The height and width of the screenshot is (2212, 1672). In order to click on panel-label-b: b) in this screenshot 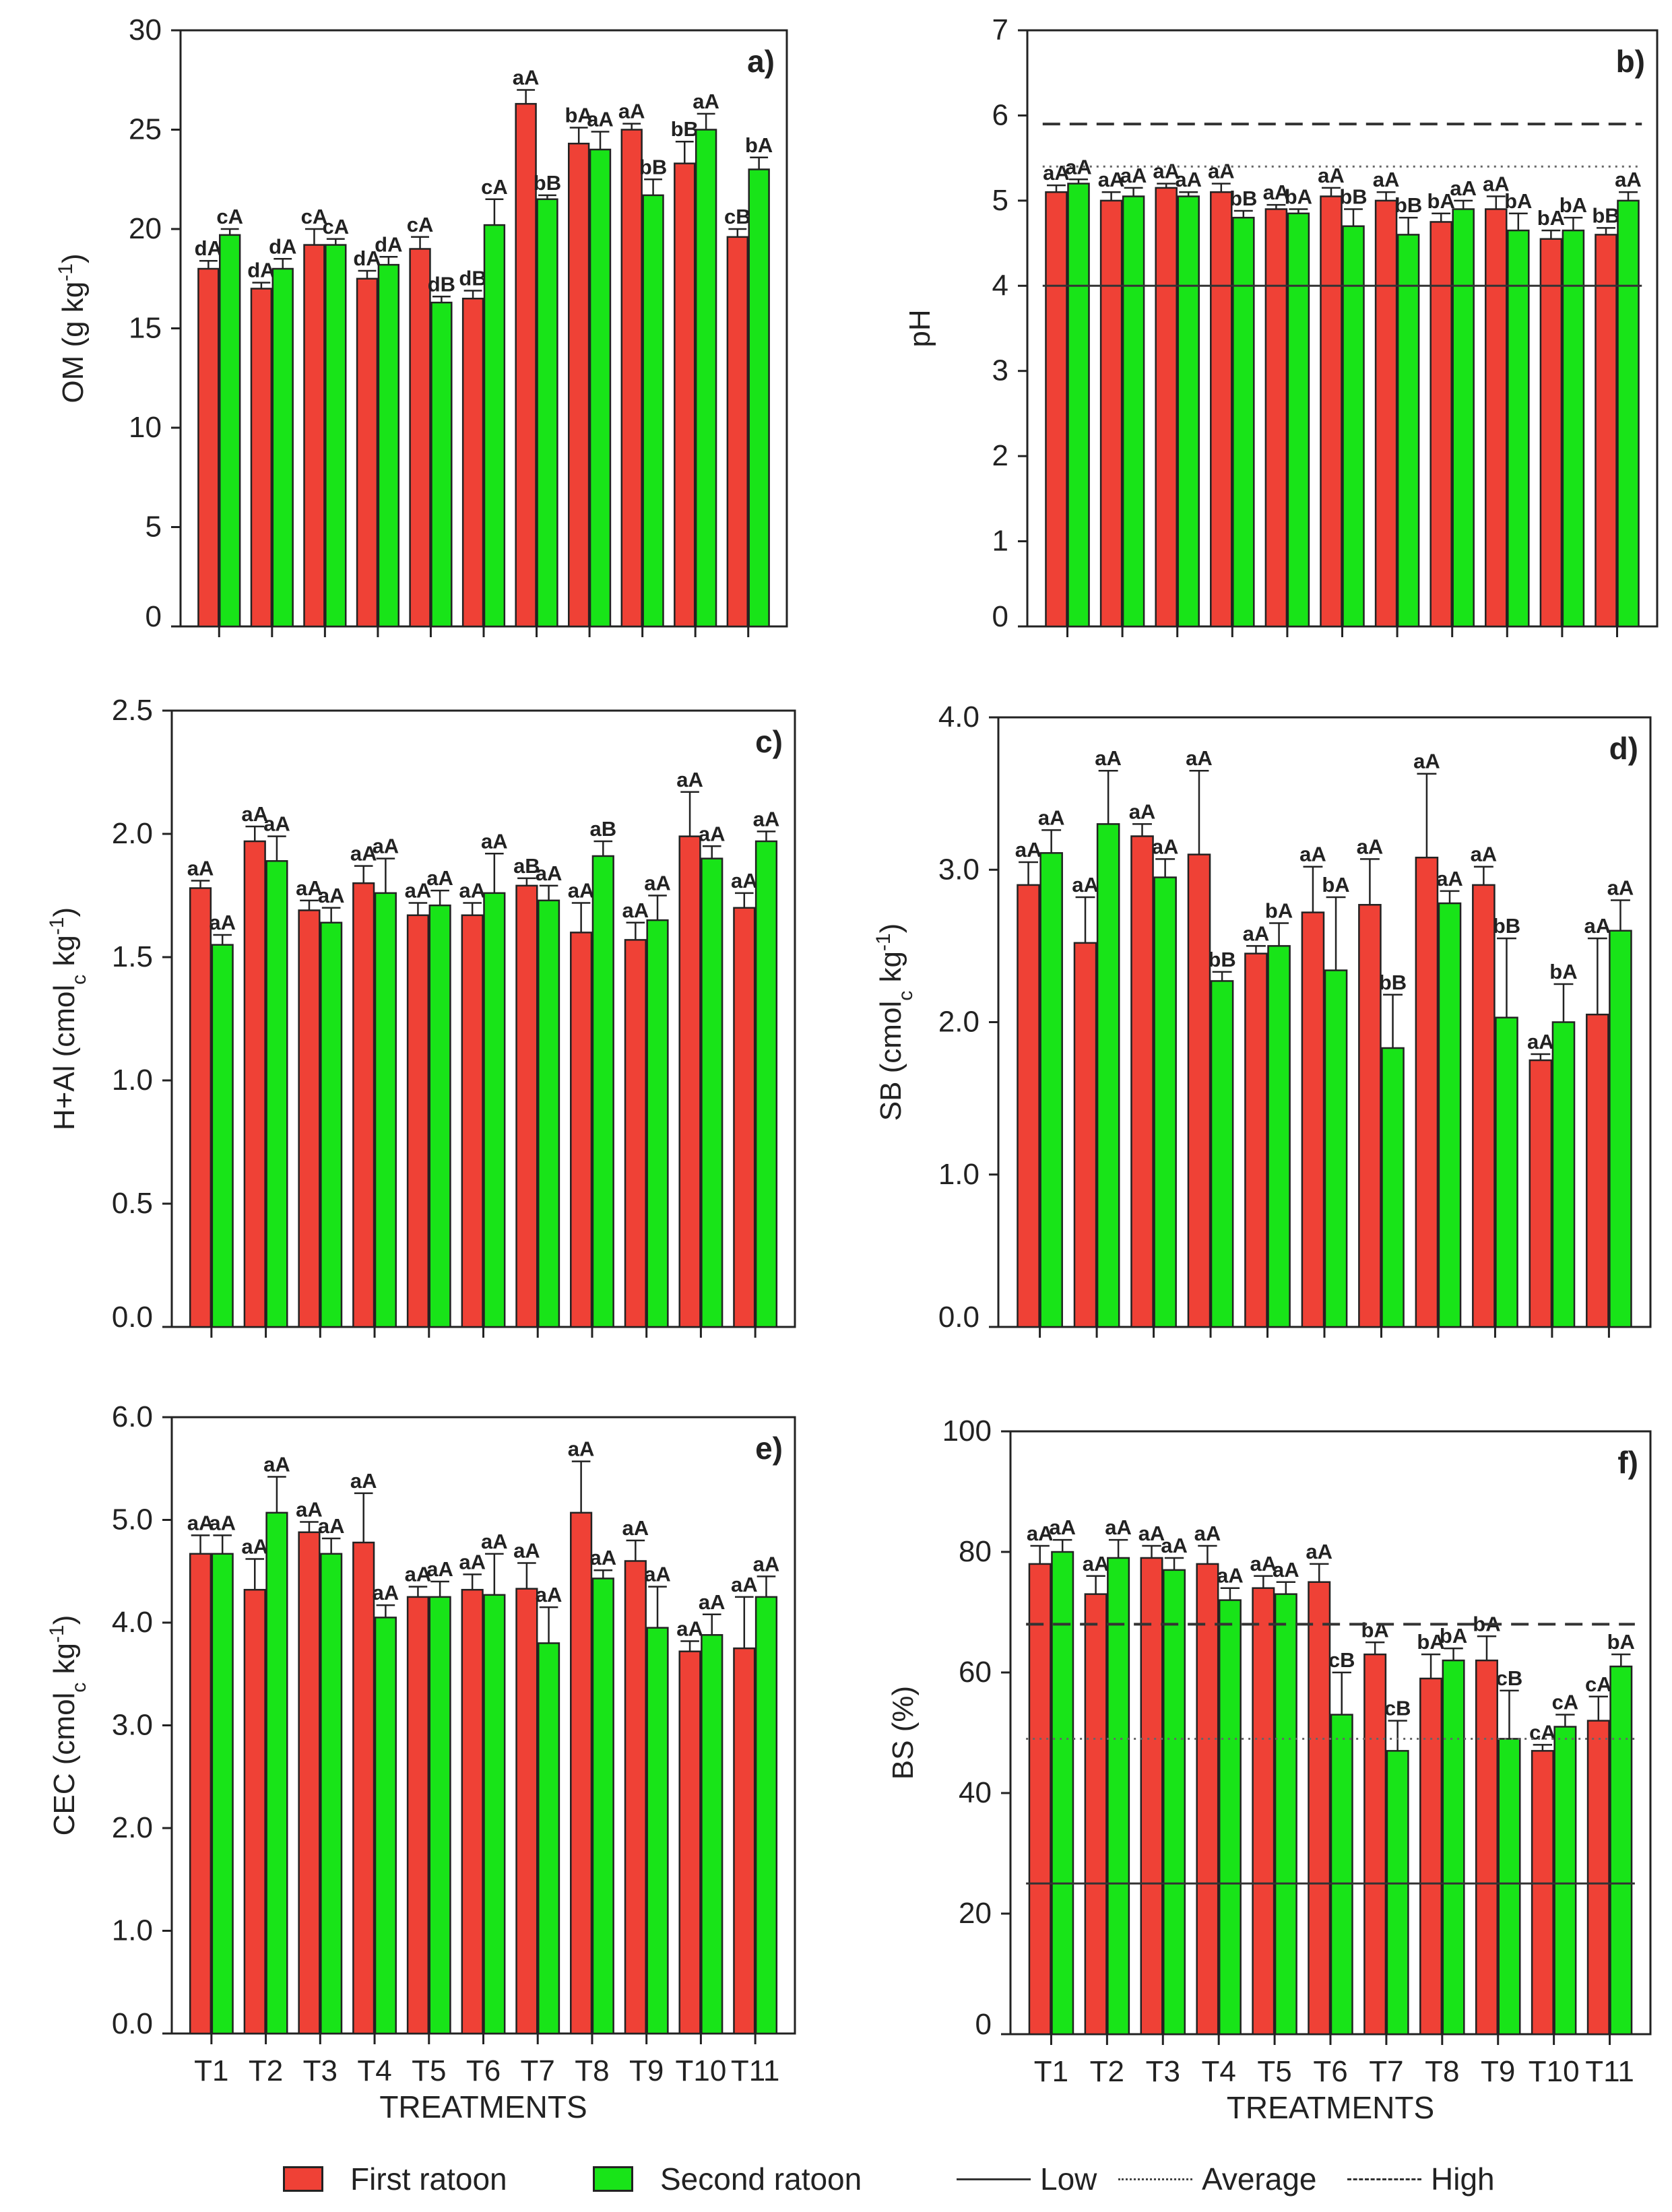, I will do `click(1630, 61)`.